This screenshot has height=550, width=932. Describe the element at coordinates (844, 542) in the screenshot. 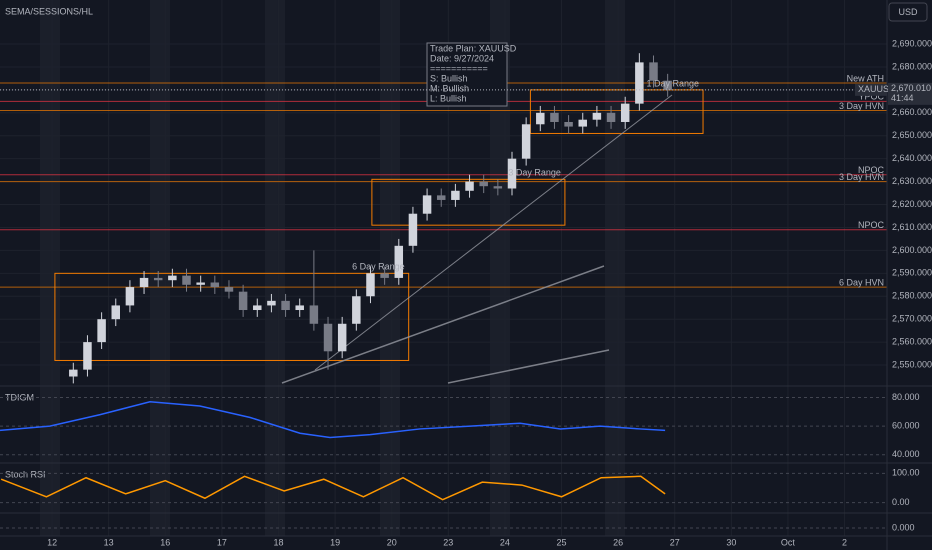

I see `x-tick-label: 2` at that location.